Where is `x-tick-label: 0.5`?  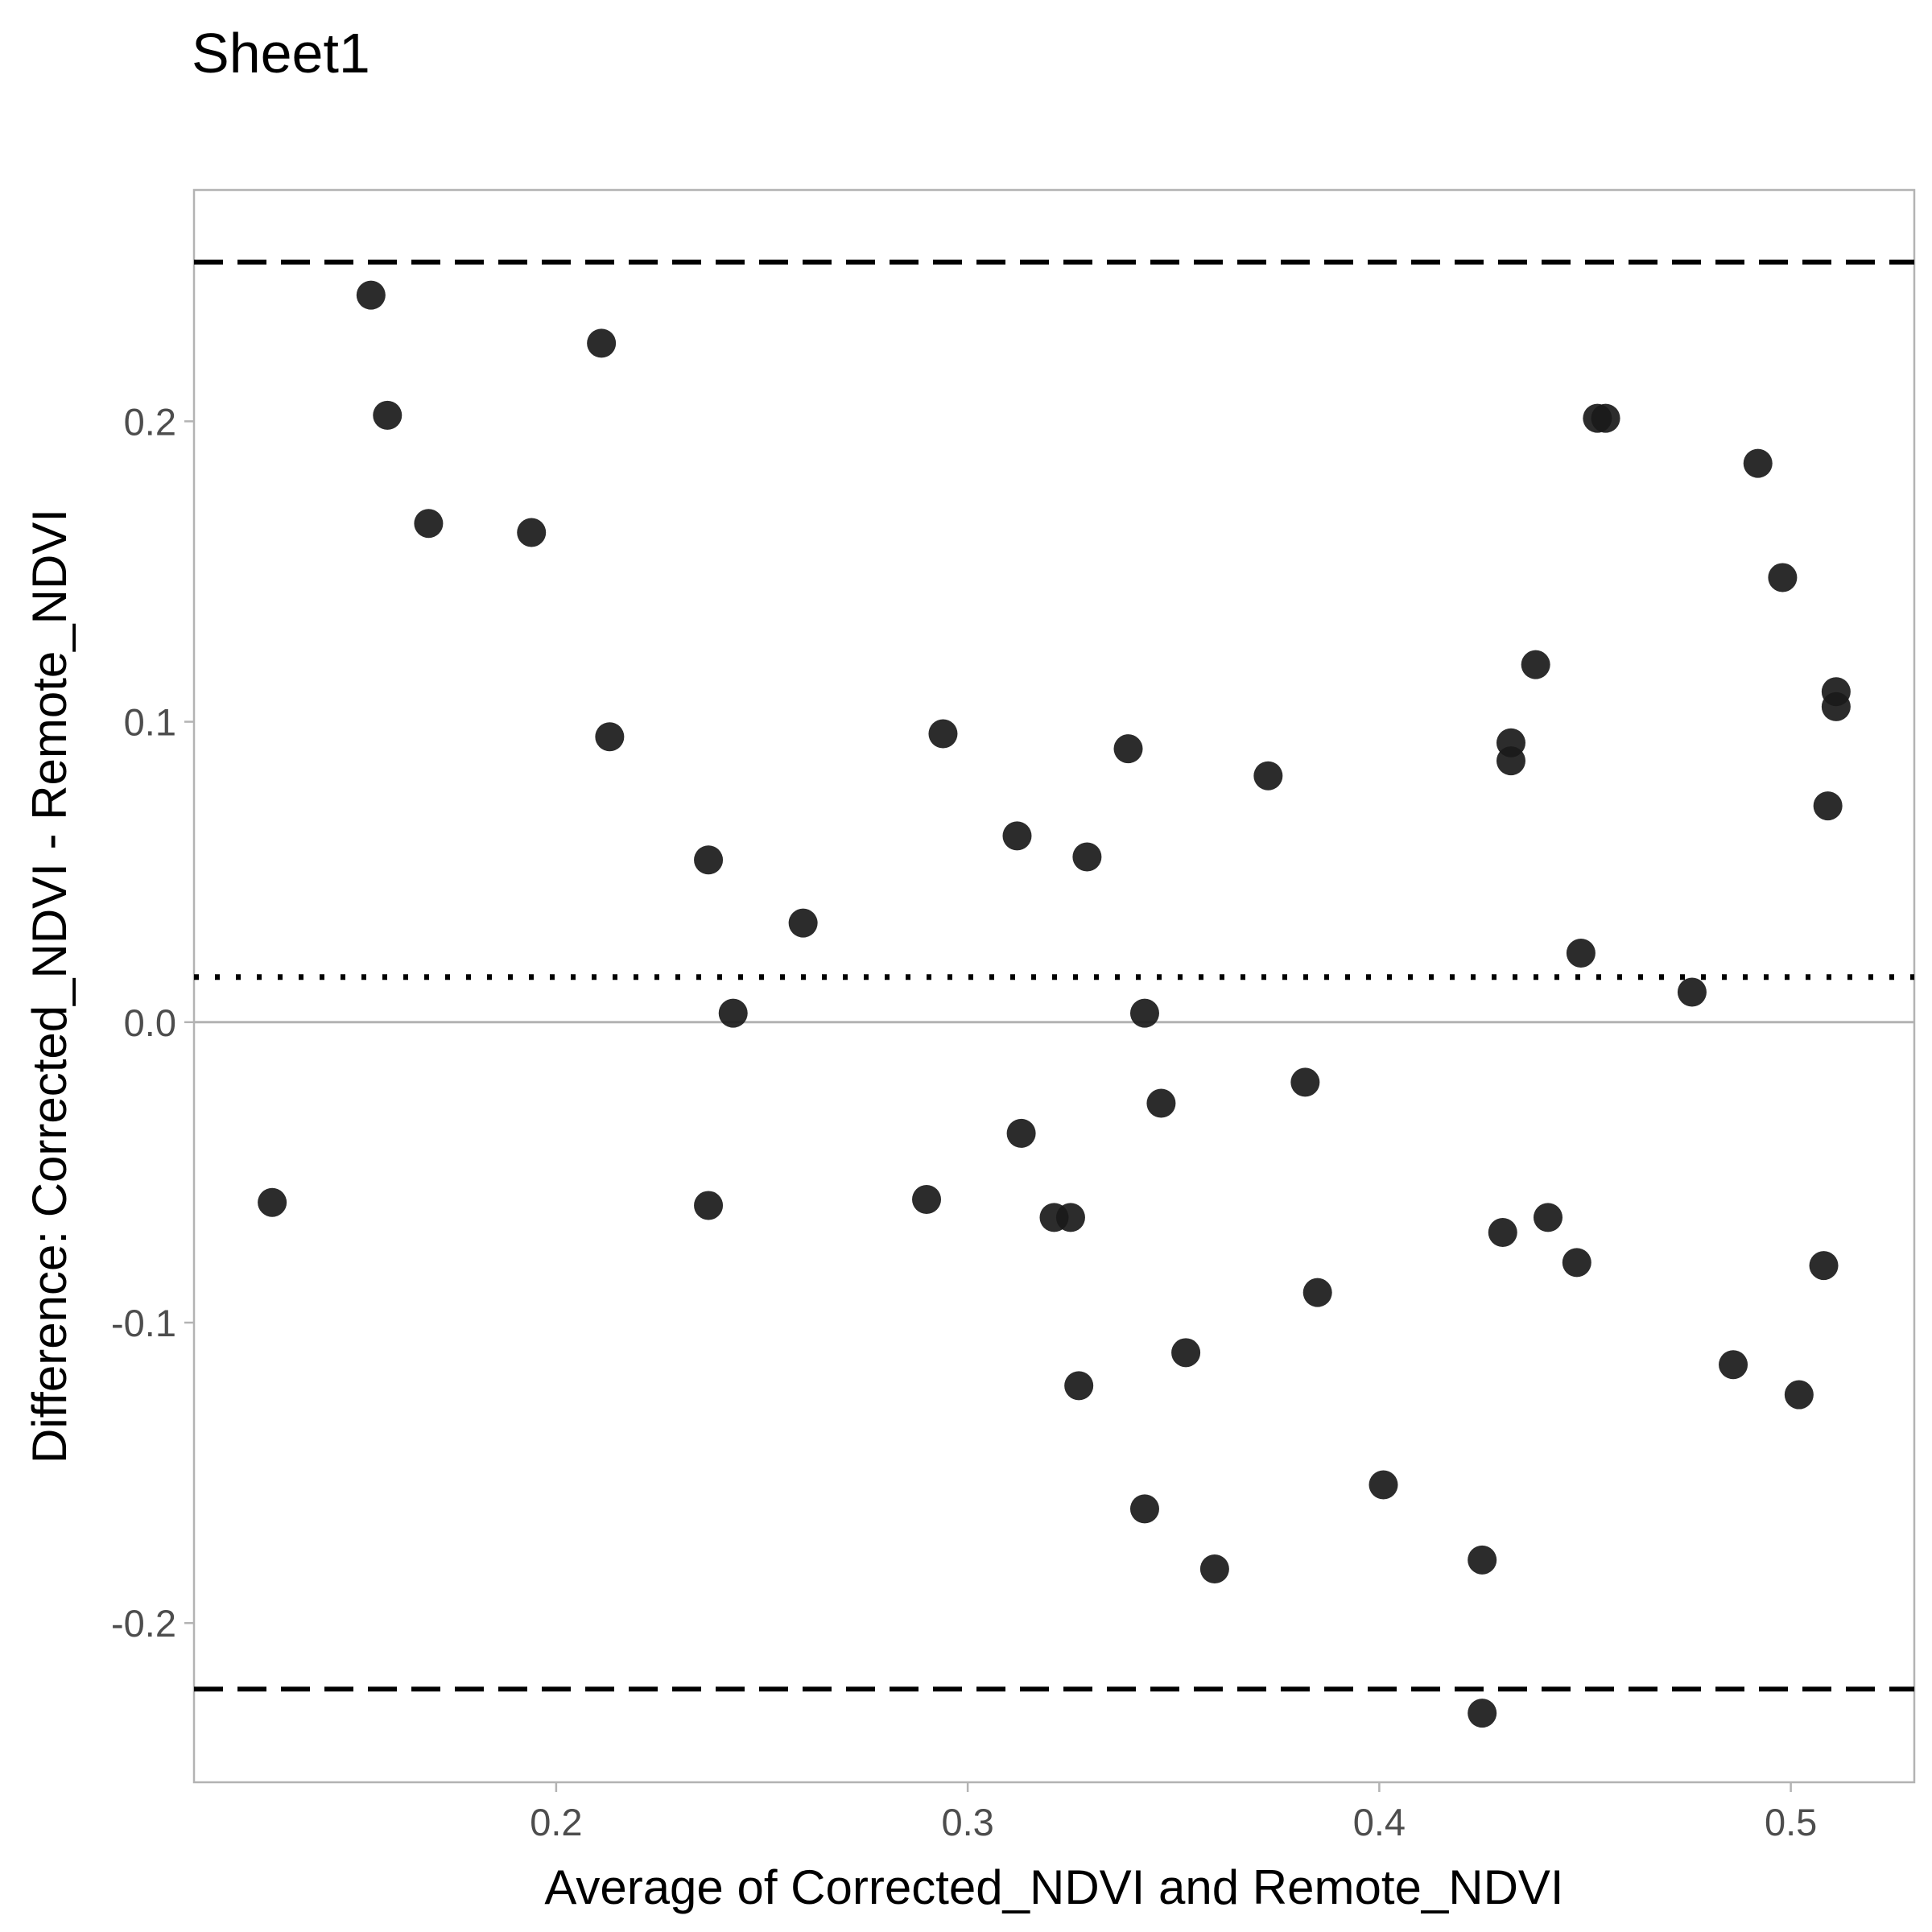
x-tick-label: 0.5 is located at coordinates (1791, 1822).